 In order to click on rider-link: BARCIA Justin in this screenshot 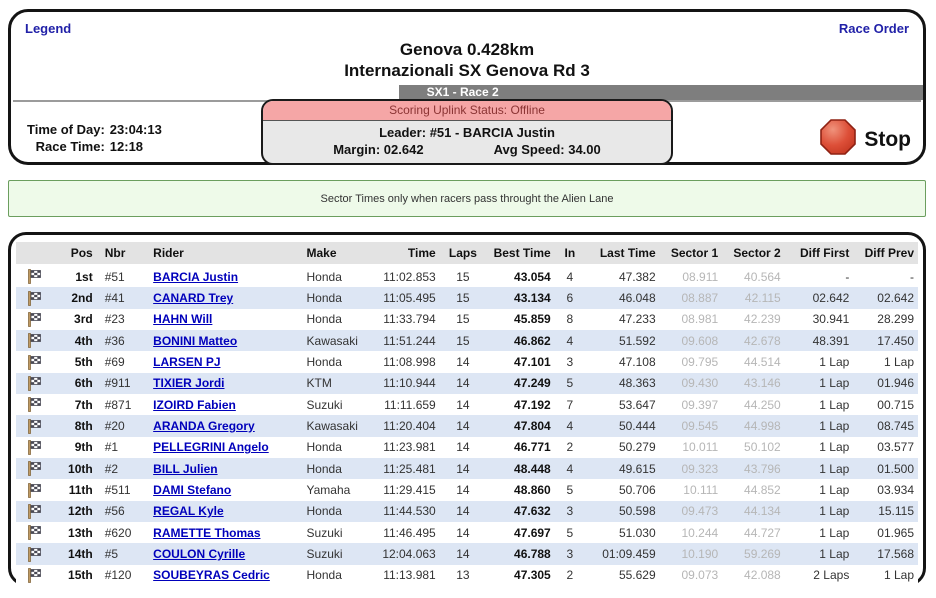, I will do `click(196, 276)`.